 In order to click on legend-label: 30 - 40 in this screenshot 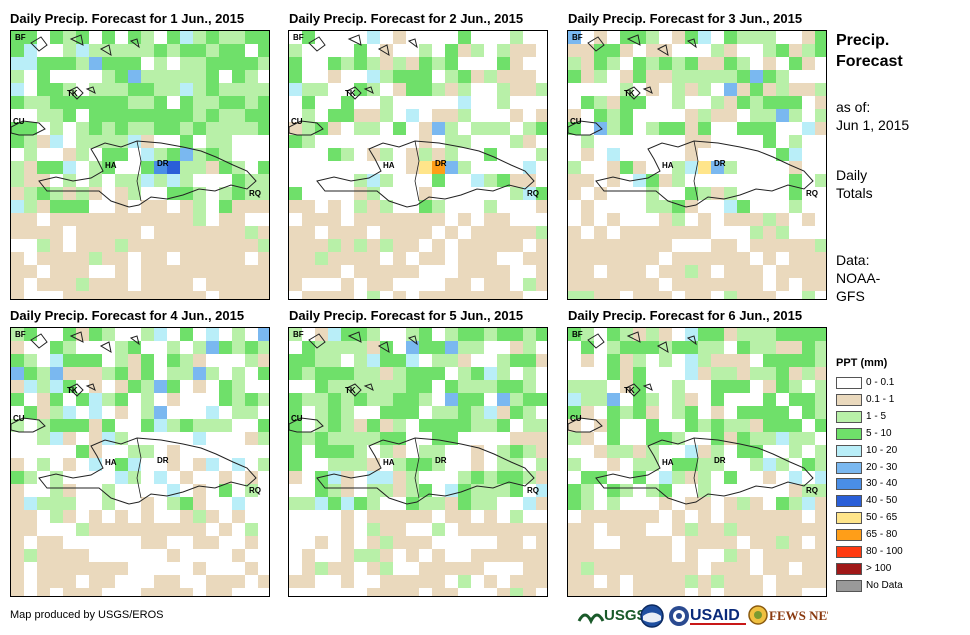, I will do `click(882, 484)`.